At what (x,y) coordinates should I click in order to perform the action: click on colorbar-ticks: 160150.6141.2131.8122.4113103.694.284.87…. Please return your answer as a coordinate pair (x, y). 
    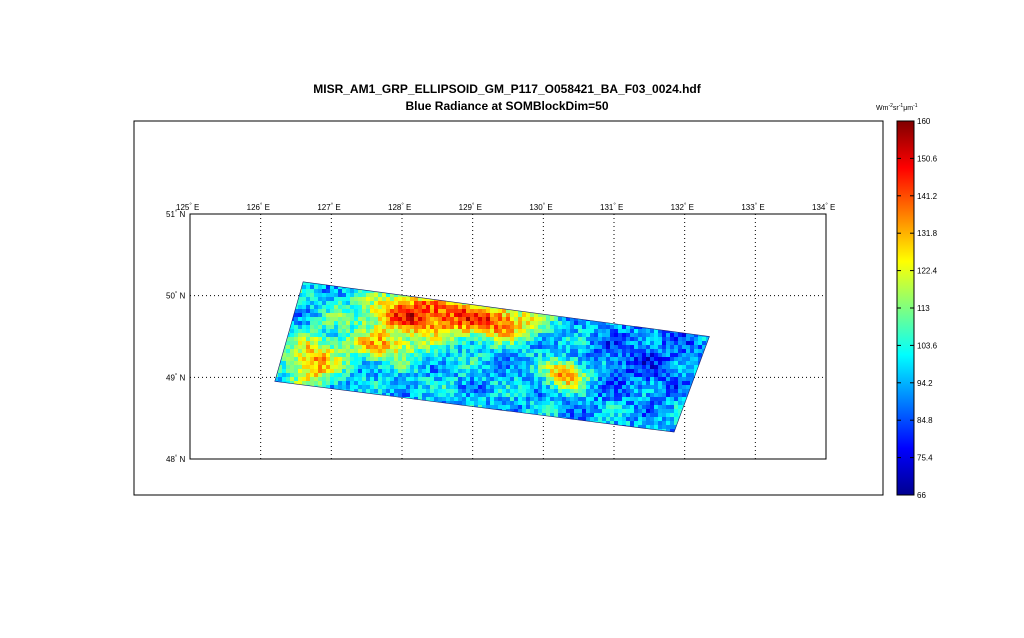
    Looking at the image, I should click on (917, 308).